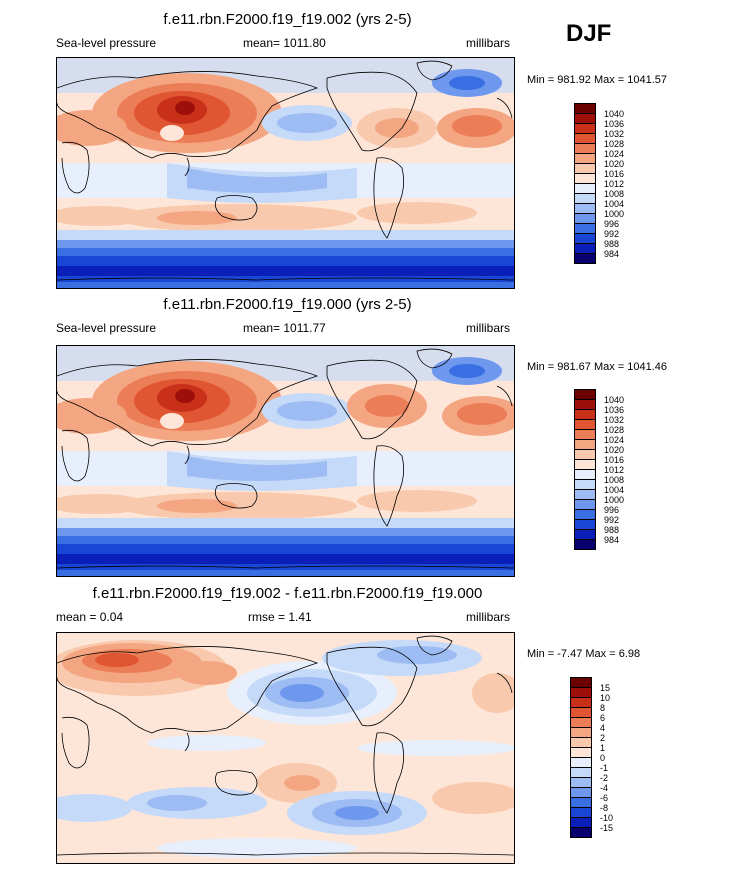 This screenshot has width=733, height=872. Describe the element at coordinates (581, 832) in the screenshot. I see `panel-3-colorbar-swatch` at that location.